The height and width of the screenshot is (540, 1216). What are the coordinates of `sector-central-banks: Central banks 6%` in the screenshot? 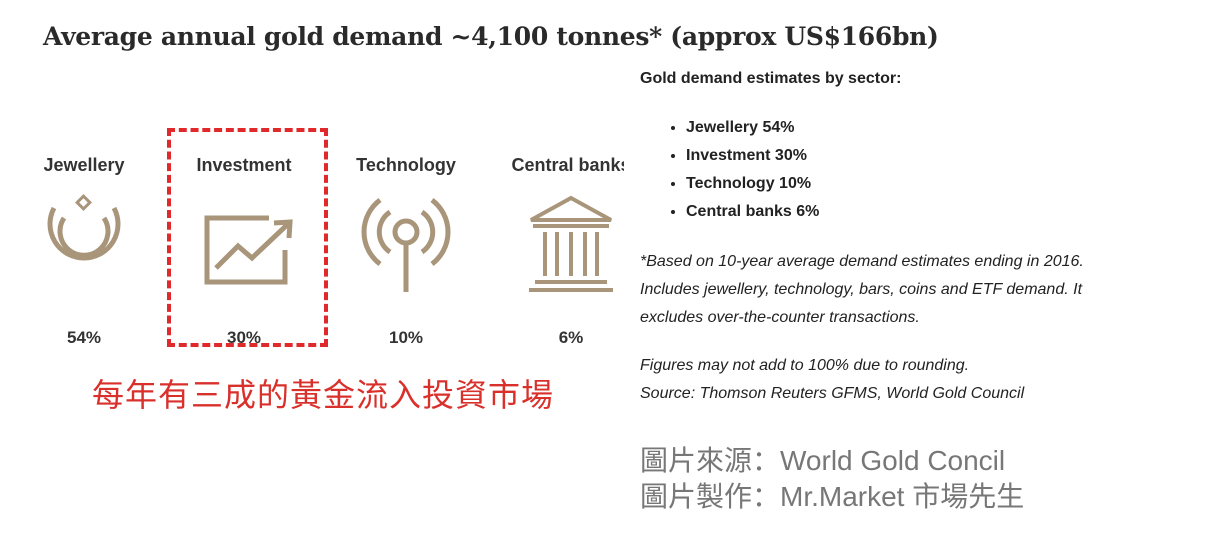 It's located at (571, 249).